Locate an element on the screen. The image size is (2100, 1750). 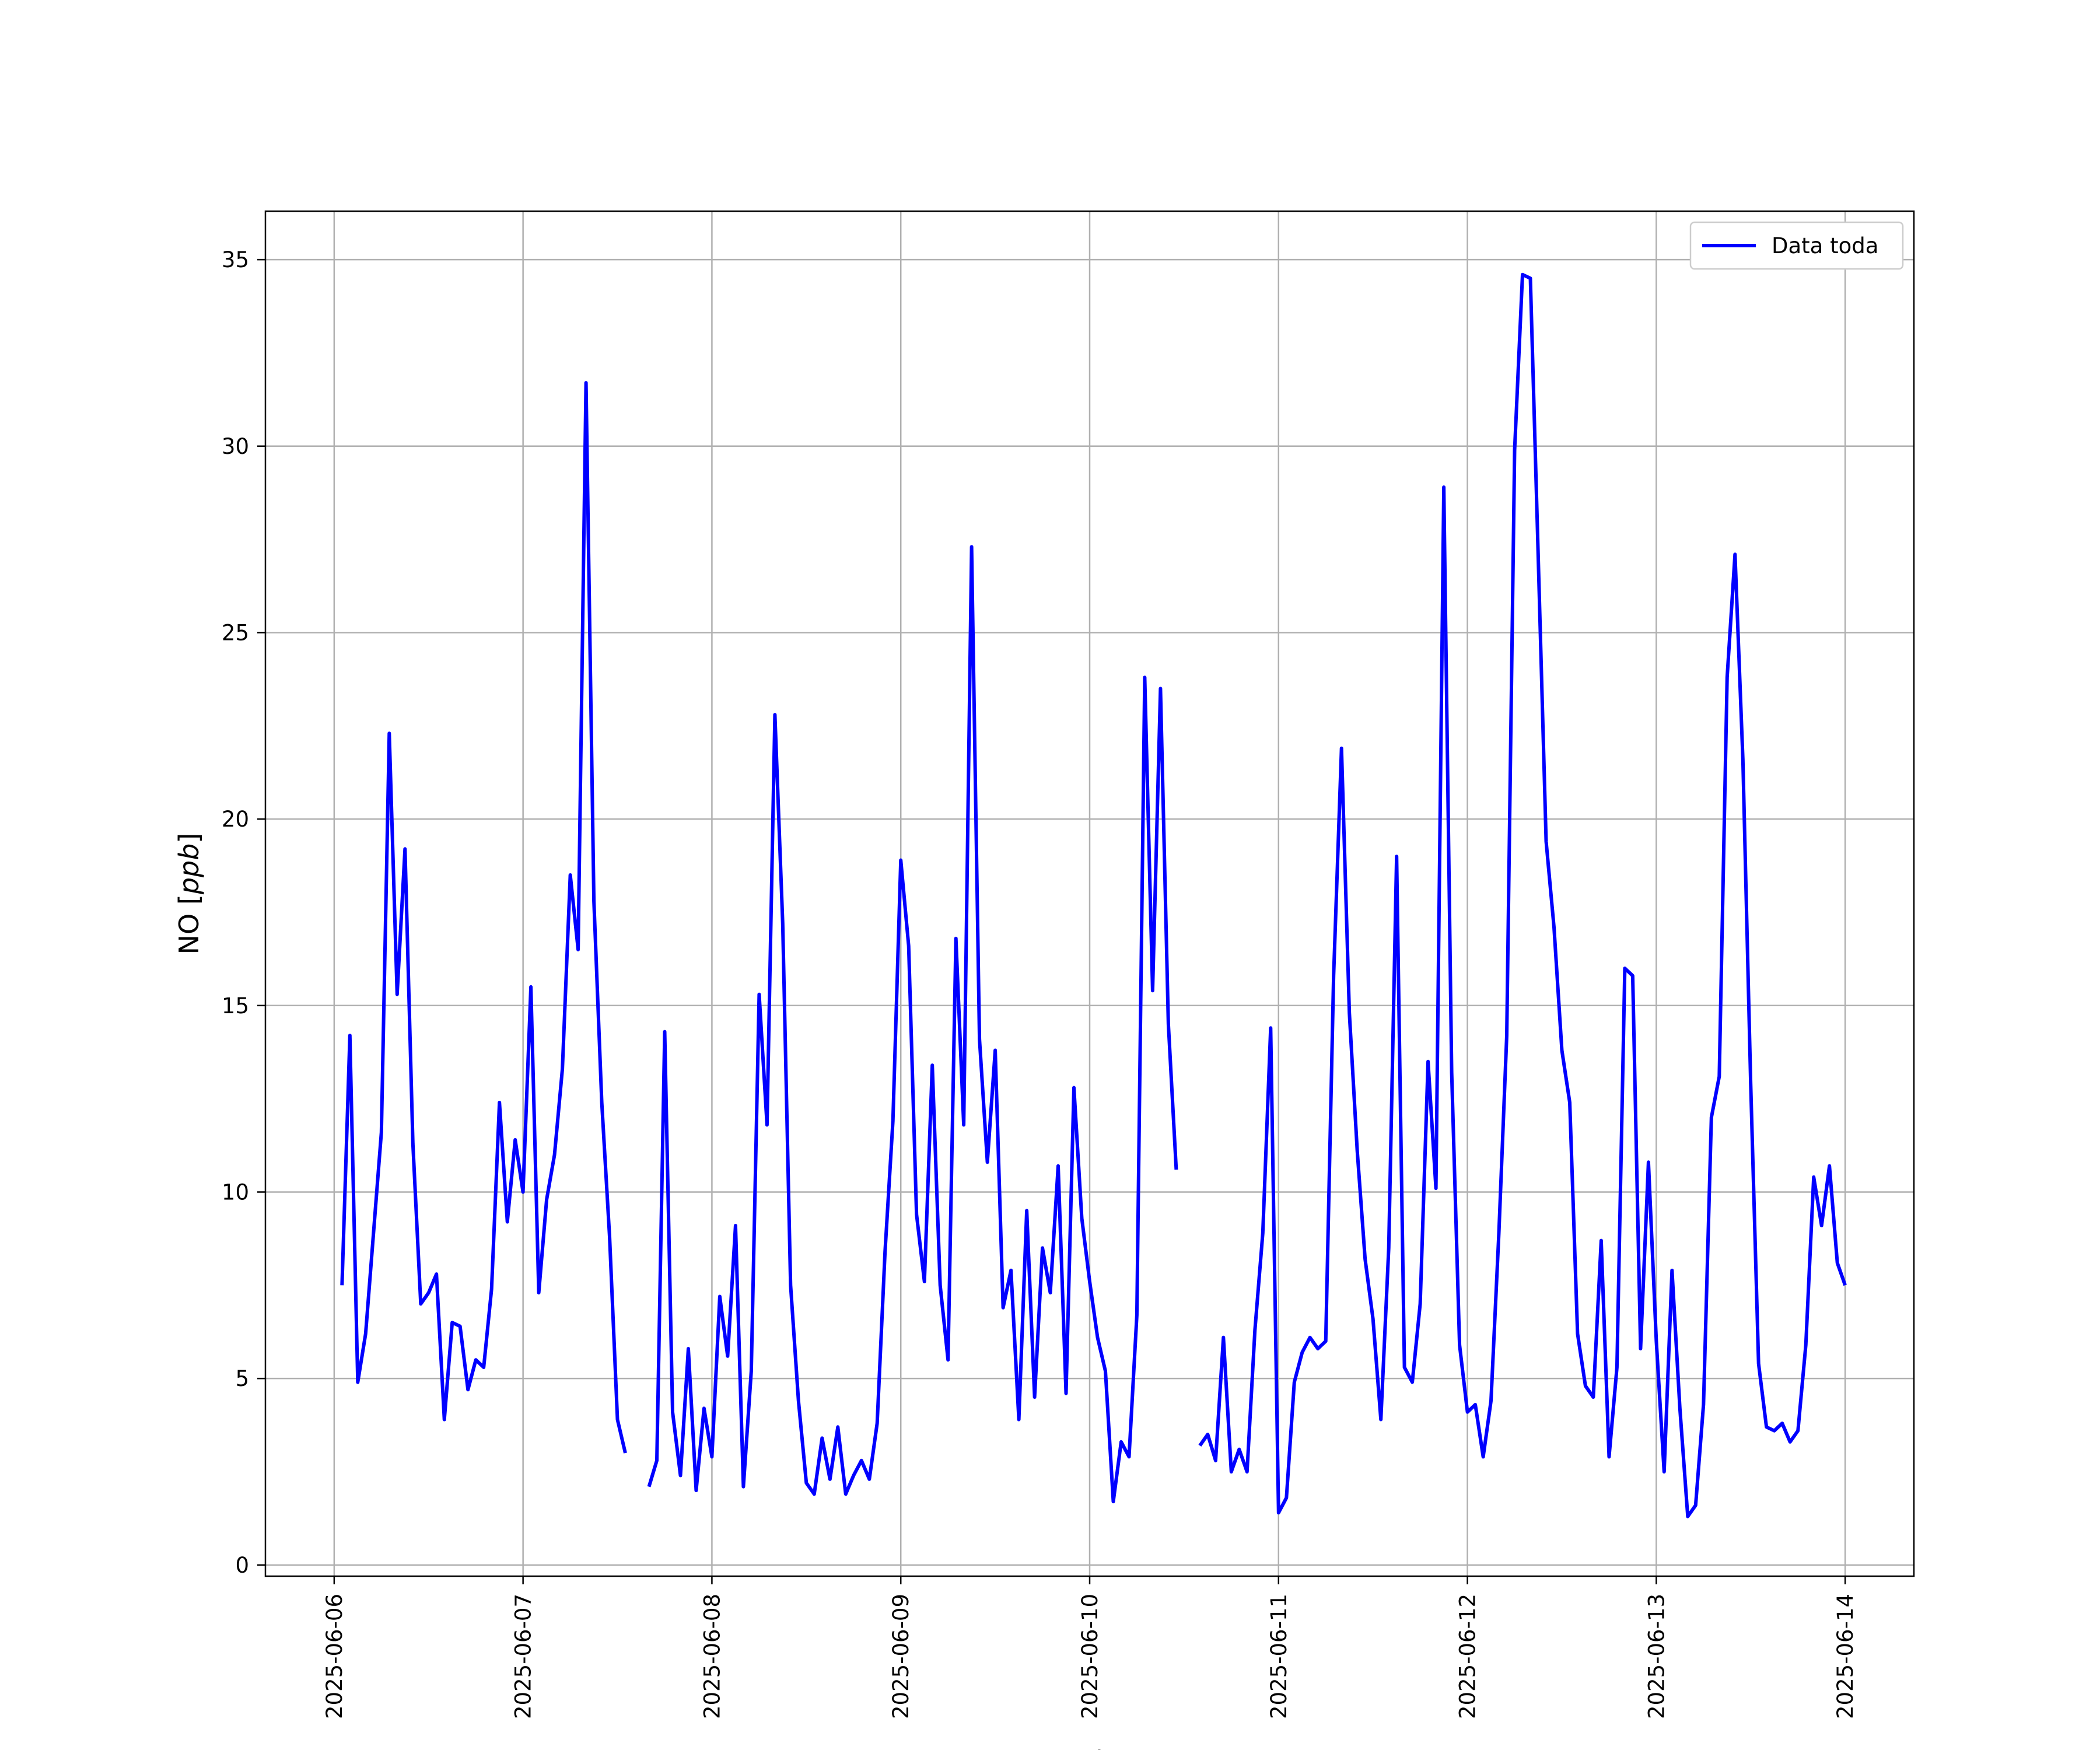
y-tick-label: 20 is located at coordinates (235, 820).